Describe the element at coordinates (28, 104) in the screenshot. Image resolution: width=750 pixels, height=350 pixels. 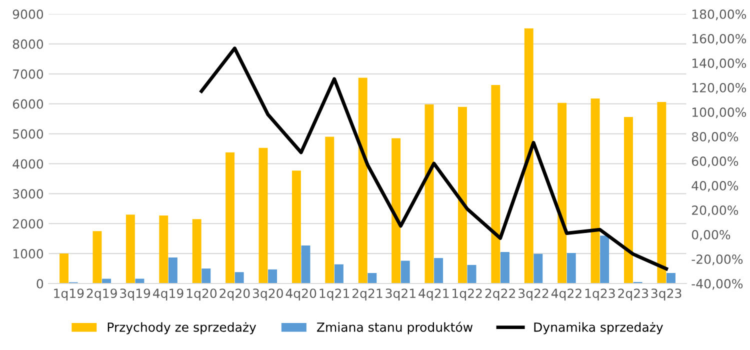
I see `y-tick-label: 6000` at that location.